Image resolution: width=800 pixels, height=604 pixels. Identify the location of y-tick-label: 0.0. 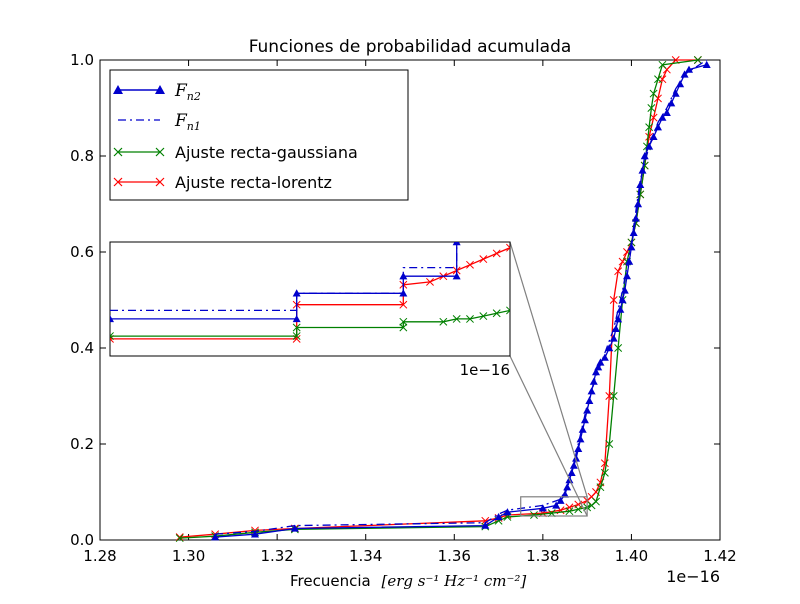
(82, 540).